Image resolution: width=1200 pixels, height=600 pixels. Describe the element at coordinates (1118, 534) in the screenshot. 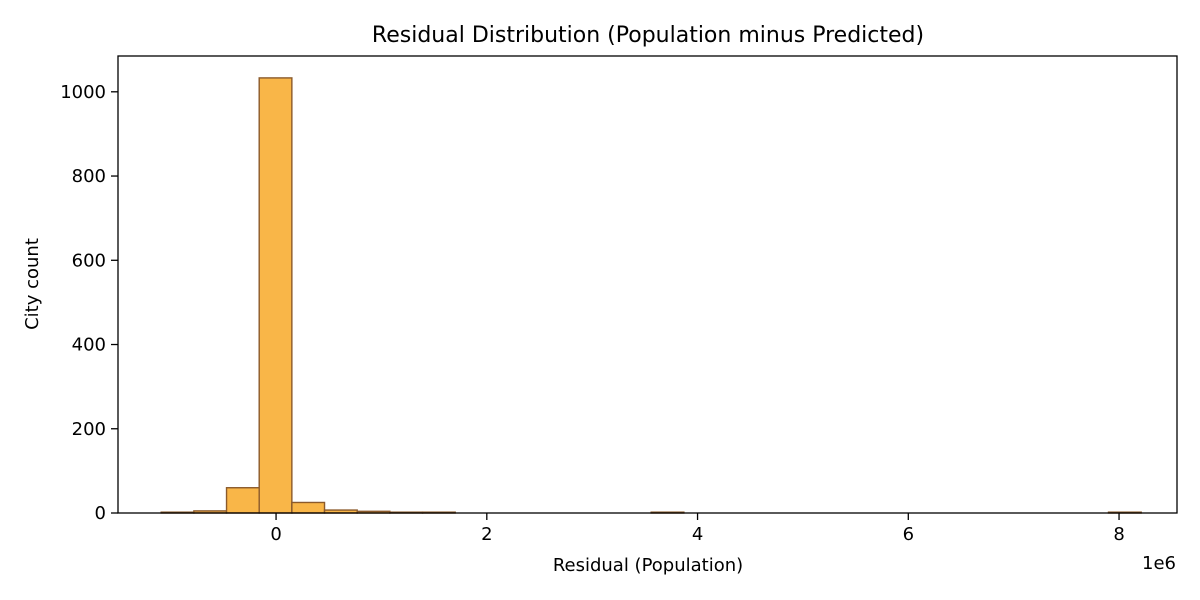

I see `x-tick-label: 8` at that location.